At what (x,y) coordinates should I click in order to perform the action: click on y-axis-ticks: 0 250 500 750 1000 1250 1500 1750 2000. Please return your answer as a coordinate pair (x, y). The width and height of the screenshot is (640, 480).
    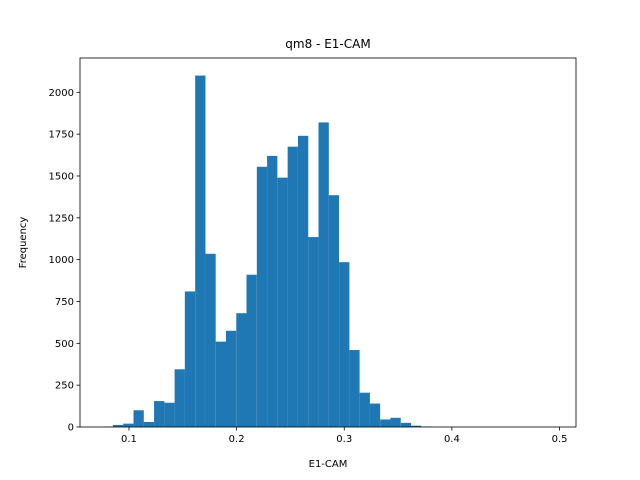
    Looking at the image, I should click on (64, 261).